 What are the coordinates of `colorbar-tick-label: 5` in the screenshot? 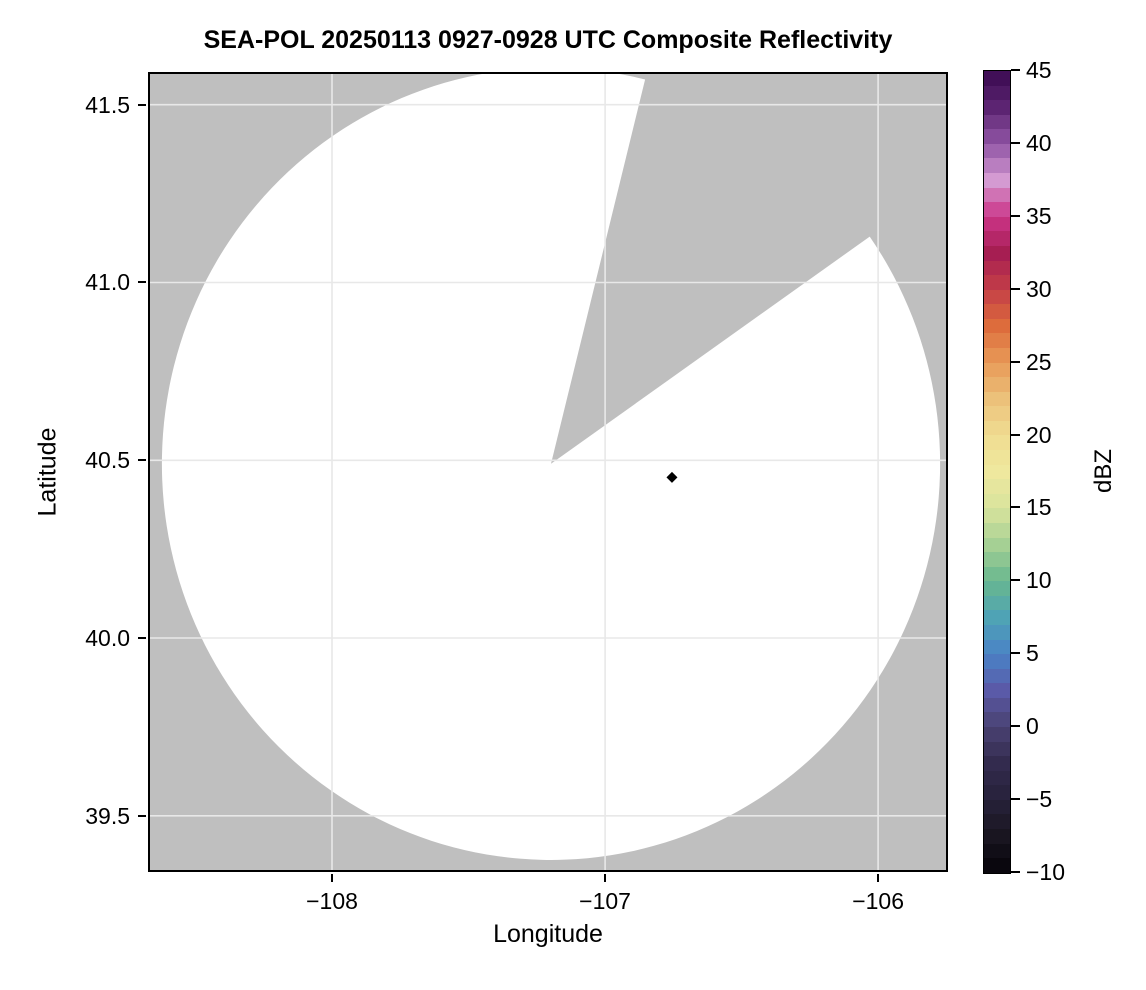 It's located at (1032, 653).